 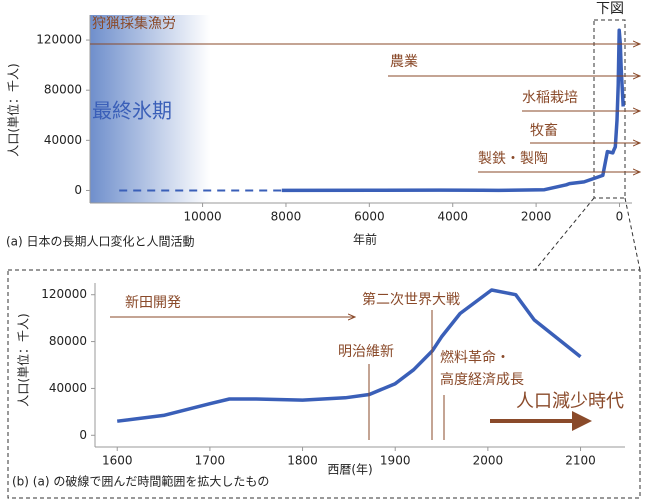 I want to click on annotation: 狩猟採集漁労, so click(x=134, y=23).